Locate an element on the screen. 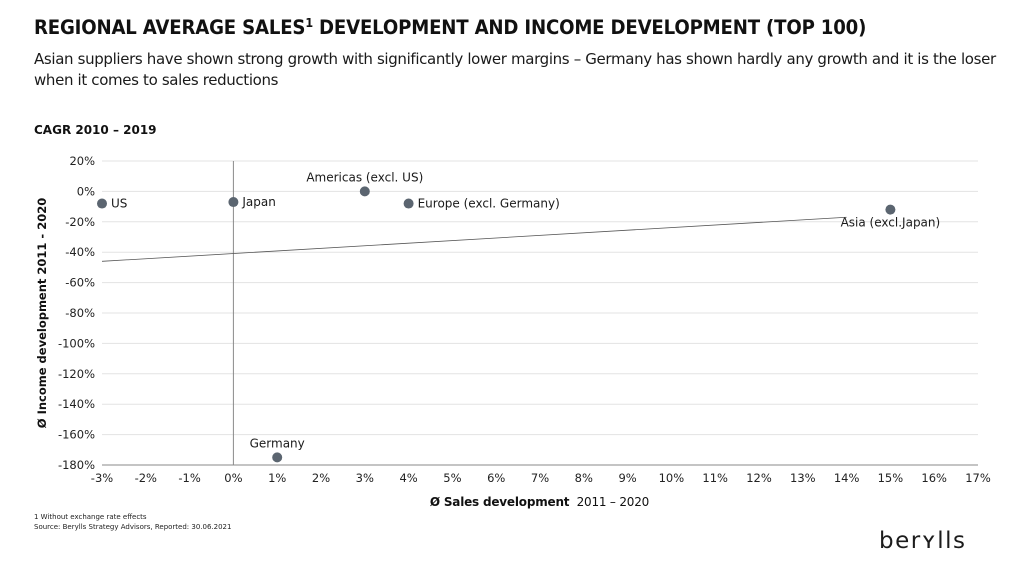 The width and height of the screenshot is (1024, 576). data-label: Europe (excl. Germany) is located at coordinates (489, 204).